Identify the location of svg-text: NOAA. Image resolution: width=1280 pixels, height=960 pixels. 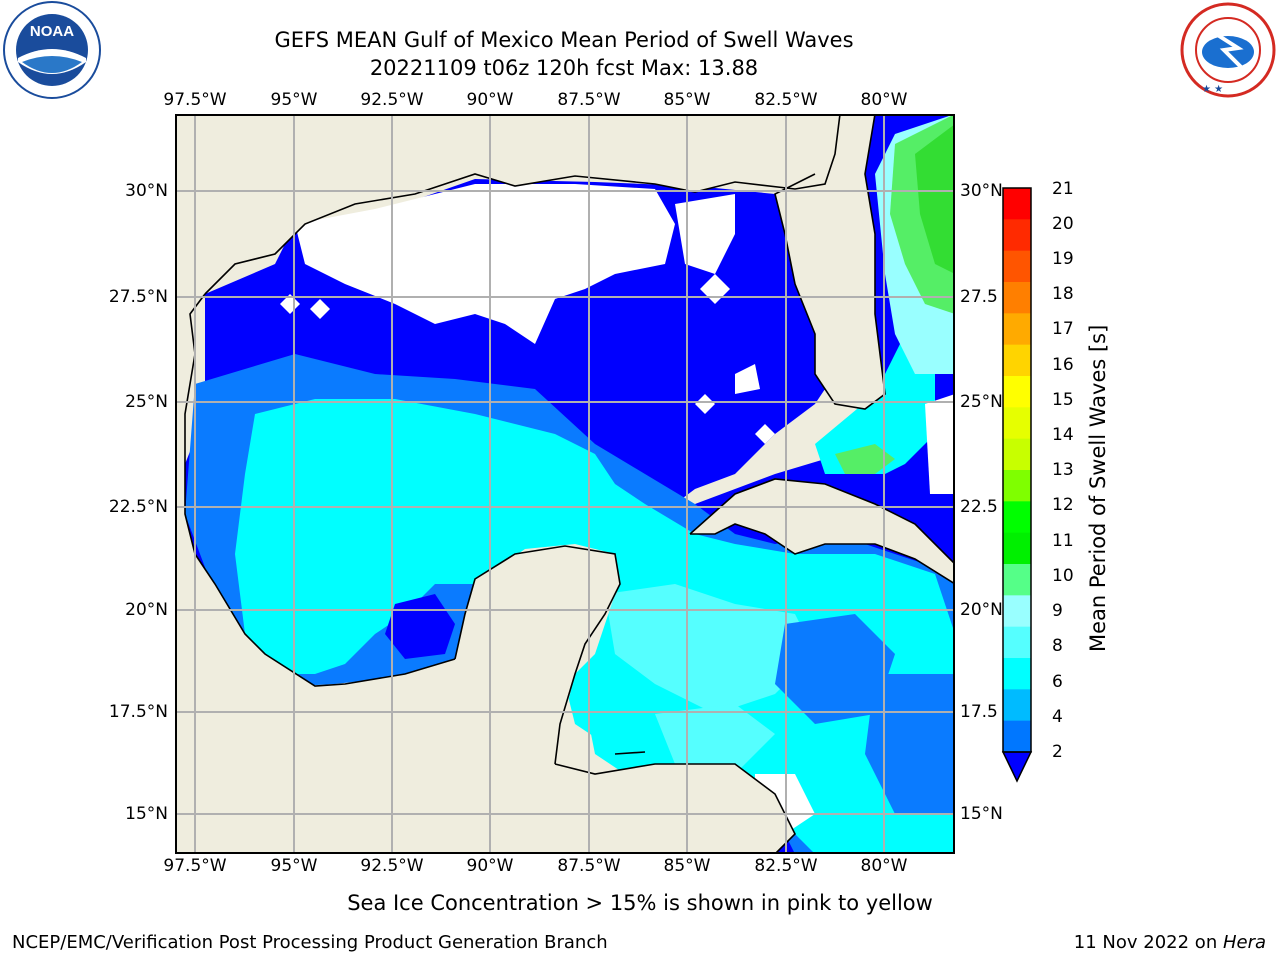
(52, 31).